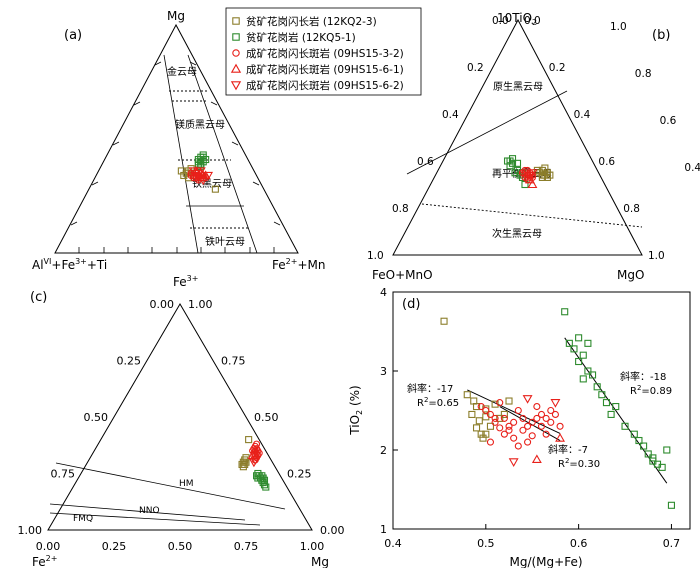 This screenshot has width=700, height=568. What do you see at coordinates (233, 361) in the screenshot?
I see `panel-c-tick-right: 0.75` at bounding box center [233, 361].